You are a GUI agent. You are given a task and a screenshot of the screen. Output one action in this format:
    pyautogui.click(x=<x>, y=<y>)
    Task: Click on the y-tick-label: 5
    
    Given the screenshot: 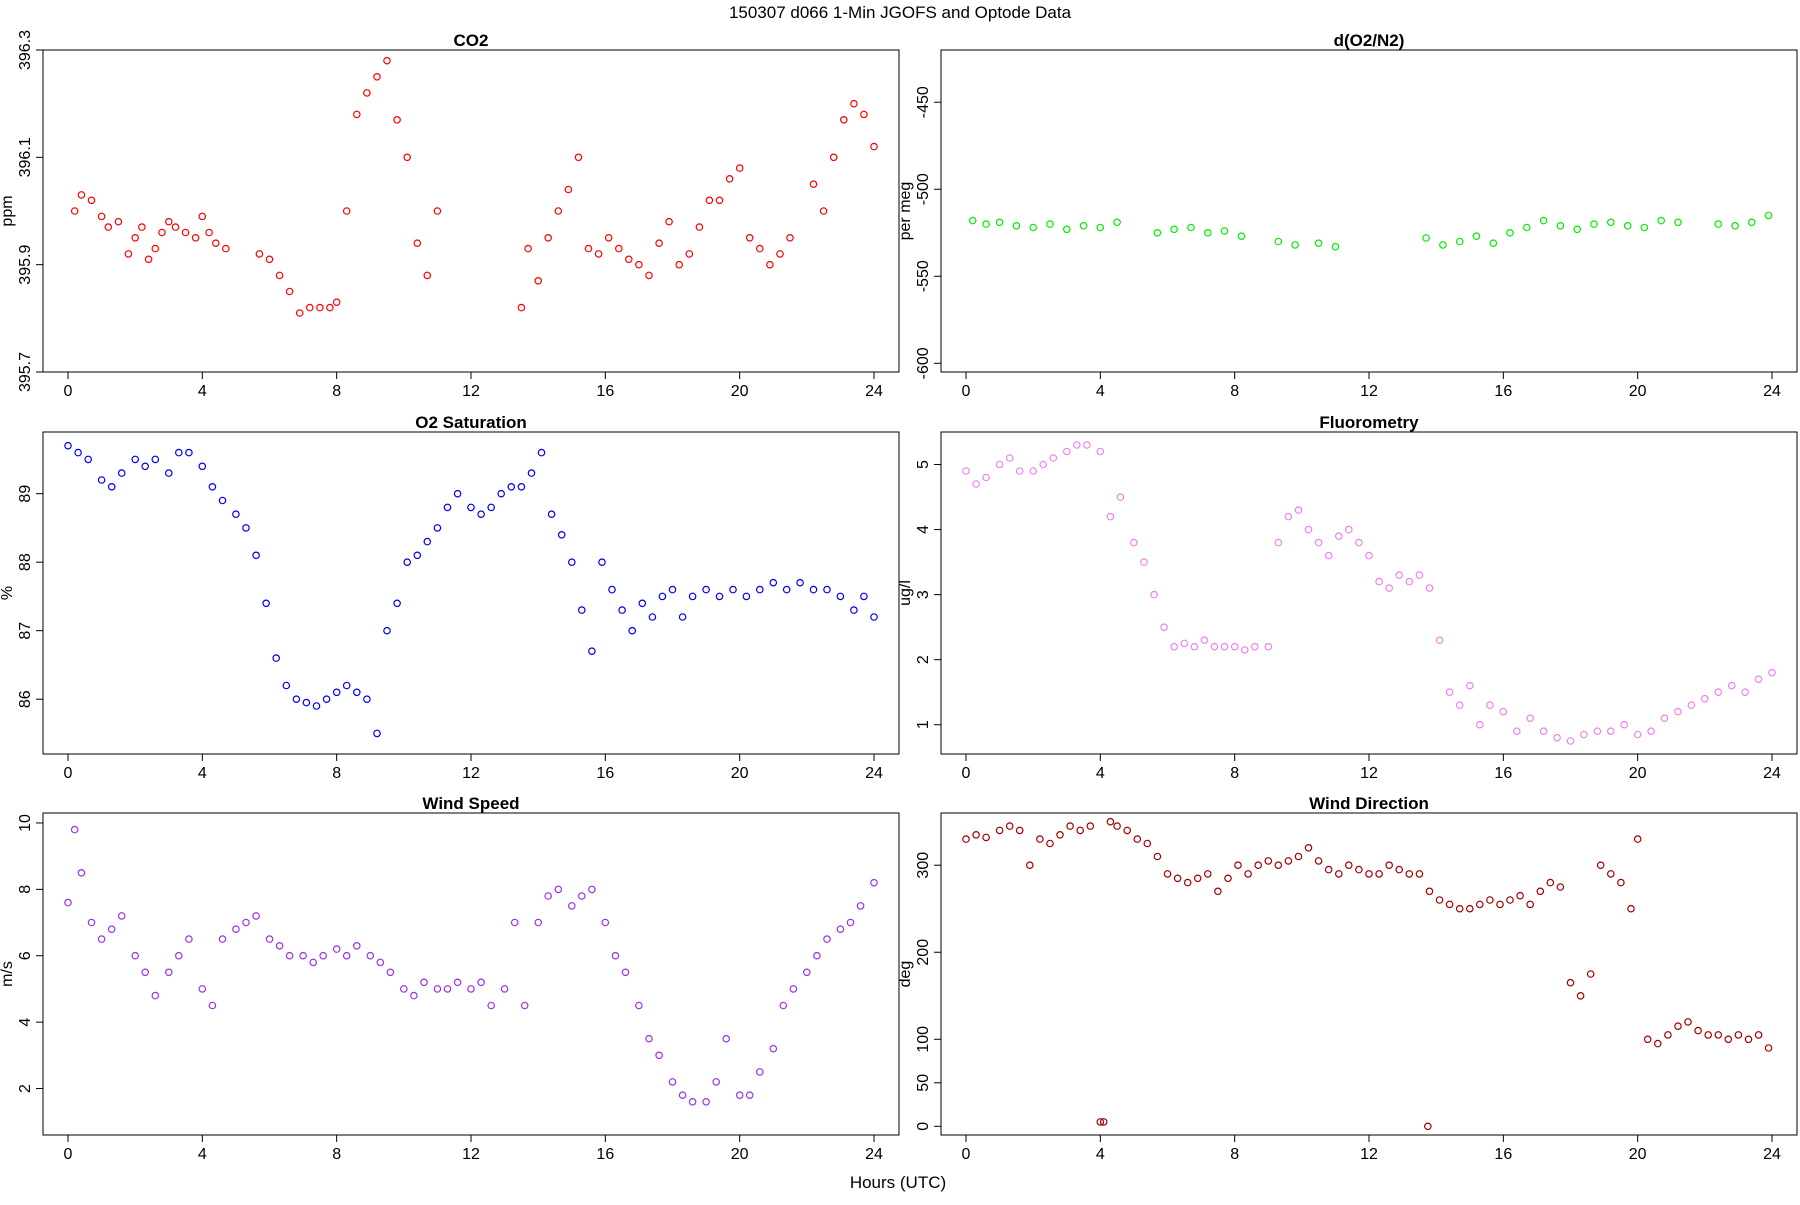 What is the action you would take?
    pyautogui.click(x=923, y=464)
    